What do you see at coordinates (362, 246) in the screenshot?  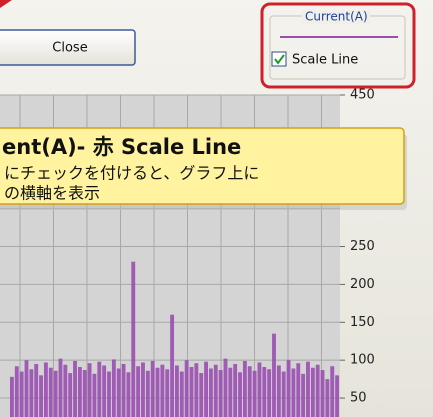 I see `y-tick-label: 250` at bounding box center [362, 246].